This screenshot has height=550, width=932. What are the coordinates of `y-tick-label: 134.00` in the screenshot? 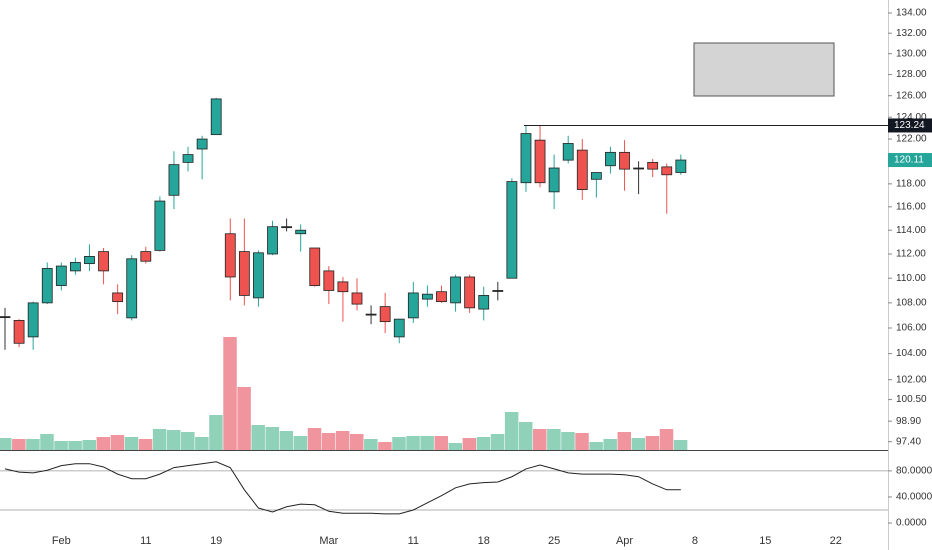 It's located at (911, 13).